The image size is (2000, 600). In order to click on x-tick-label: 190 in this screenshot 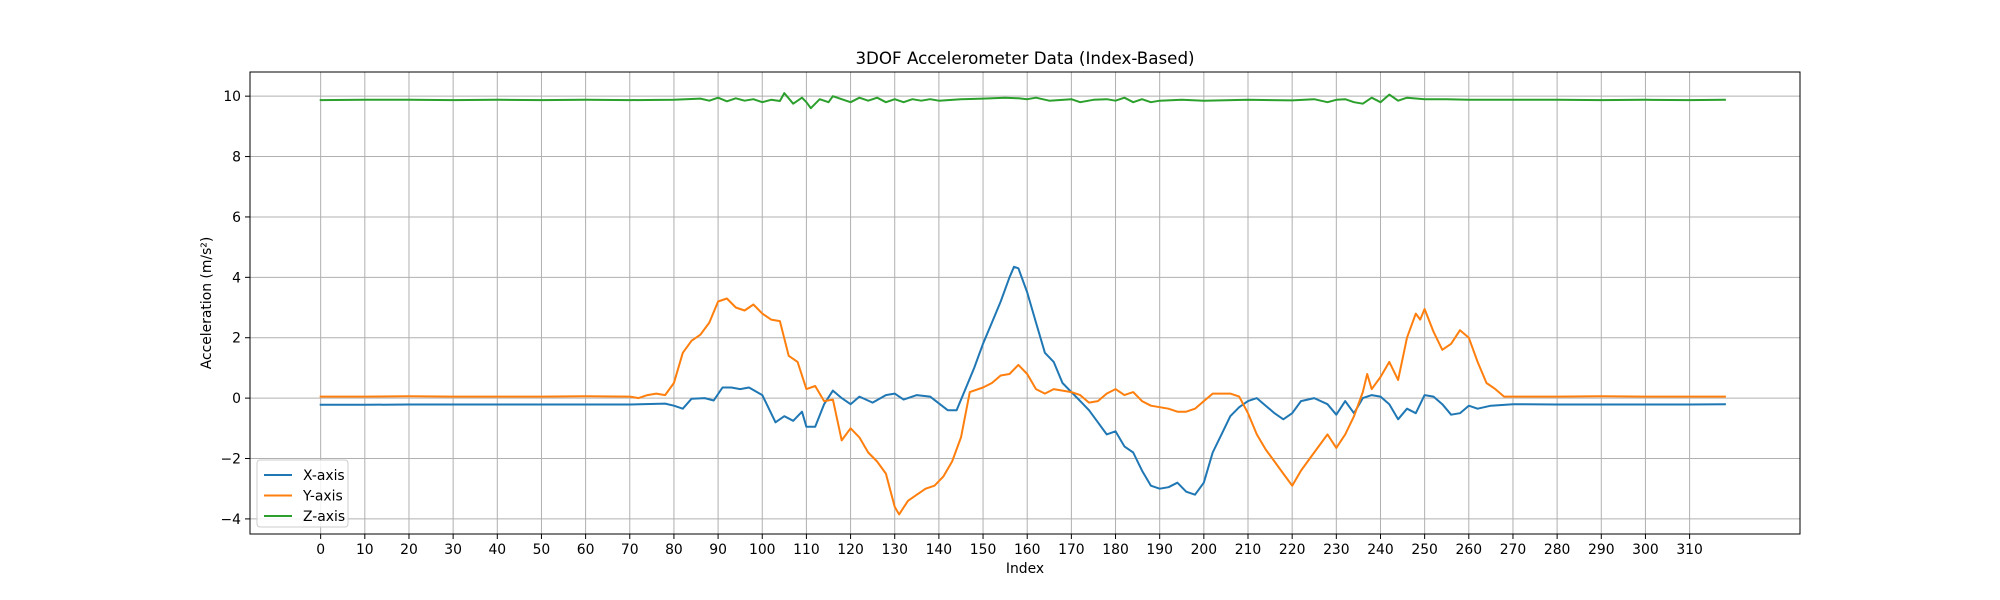, I will do `click(1159, 550)`.